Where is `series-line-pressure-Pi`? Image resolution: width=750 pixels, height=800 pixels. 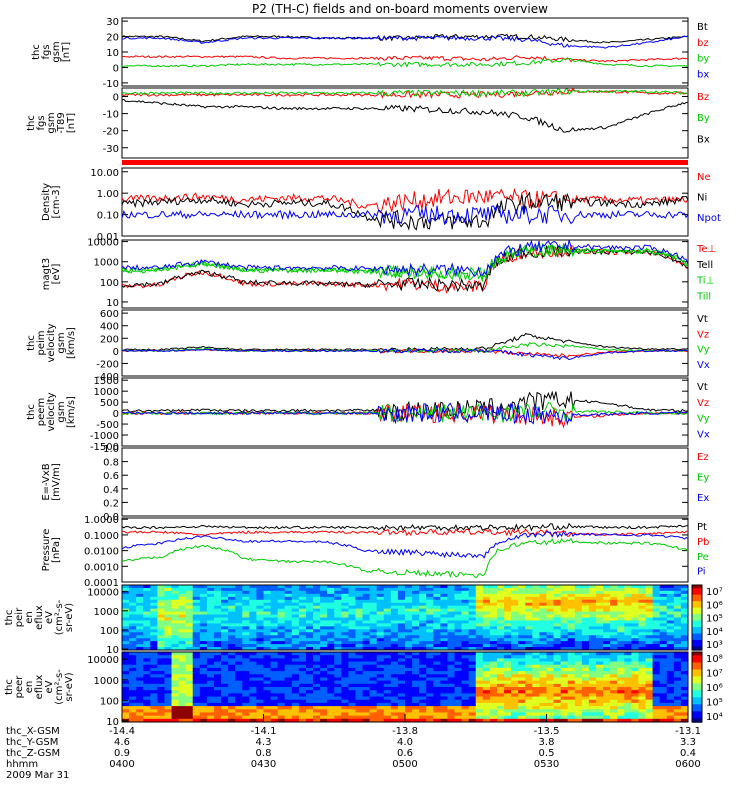 series-line-pressure-Pi is located at coordinates (405, 544).